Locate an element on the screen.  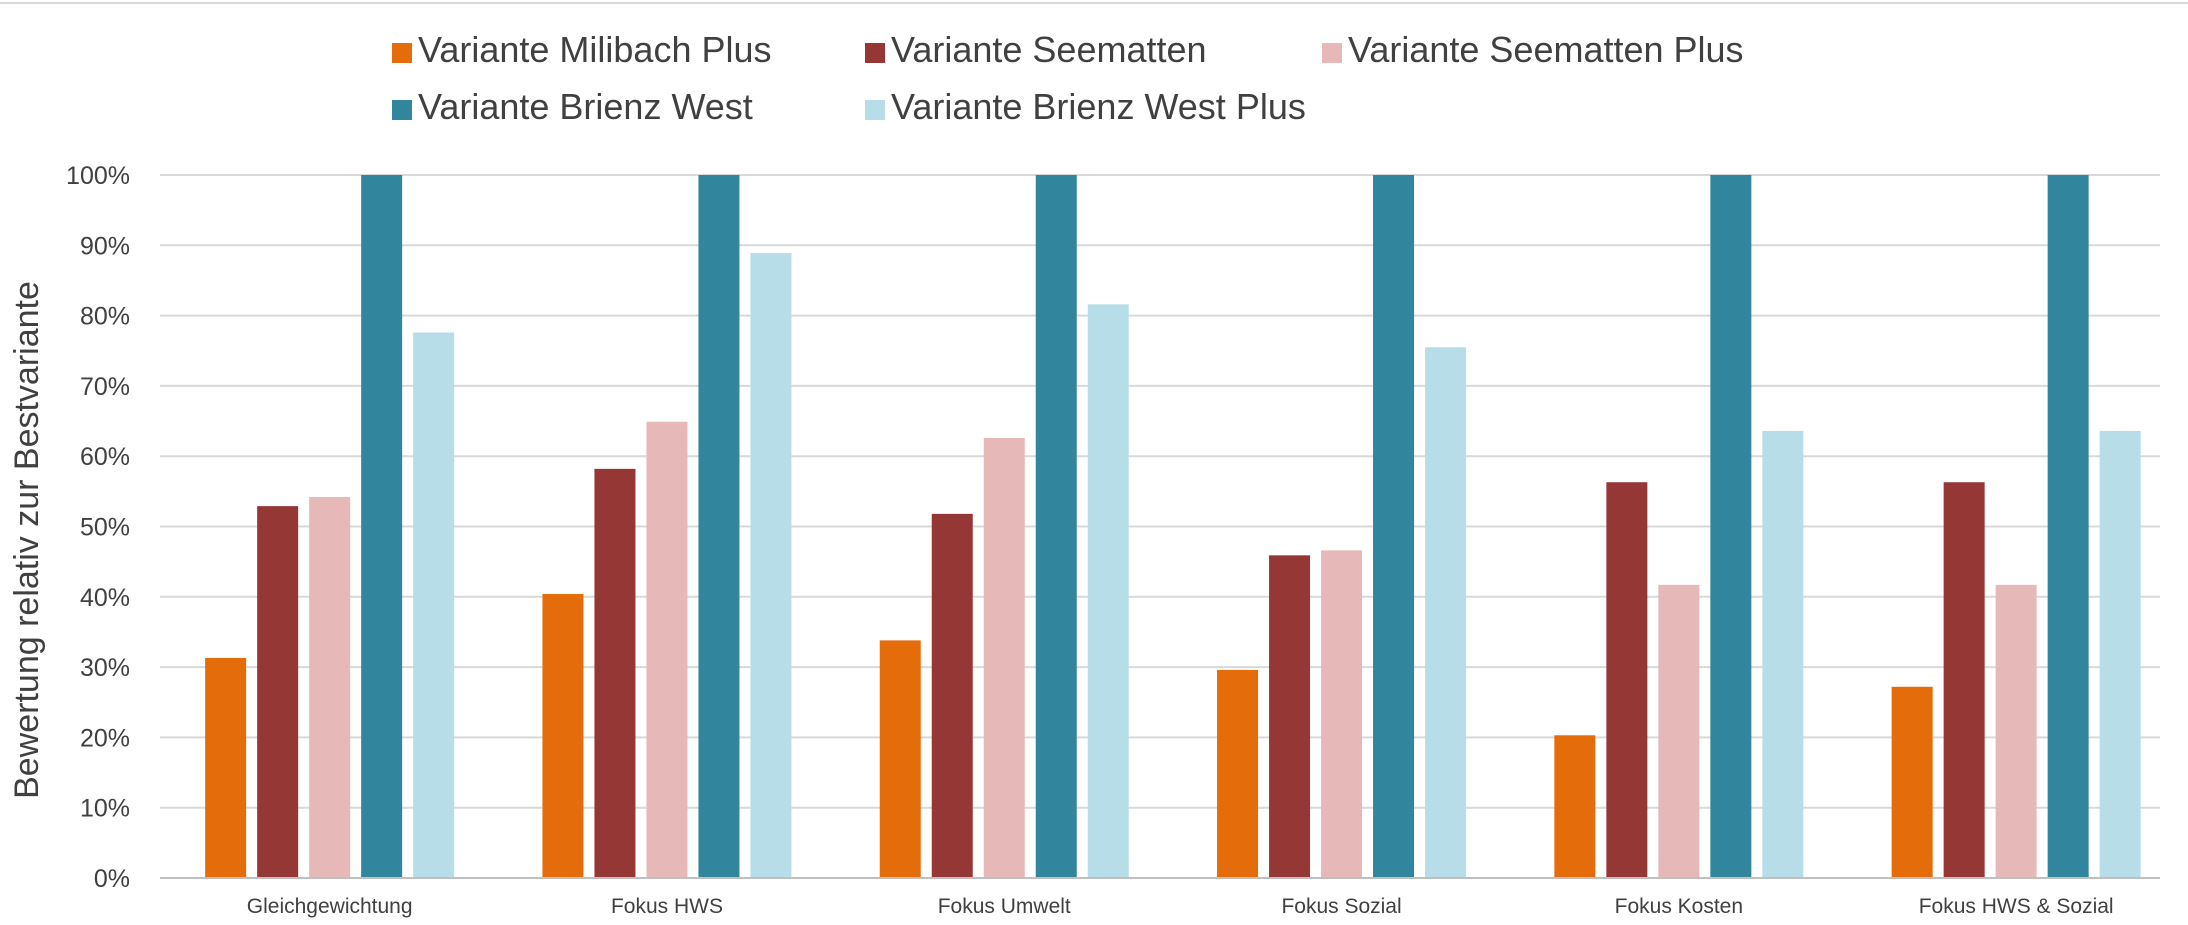
x-tick-label: Gleichgewichtung is located at coordinates (330, 906).